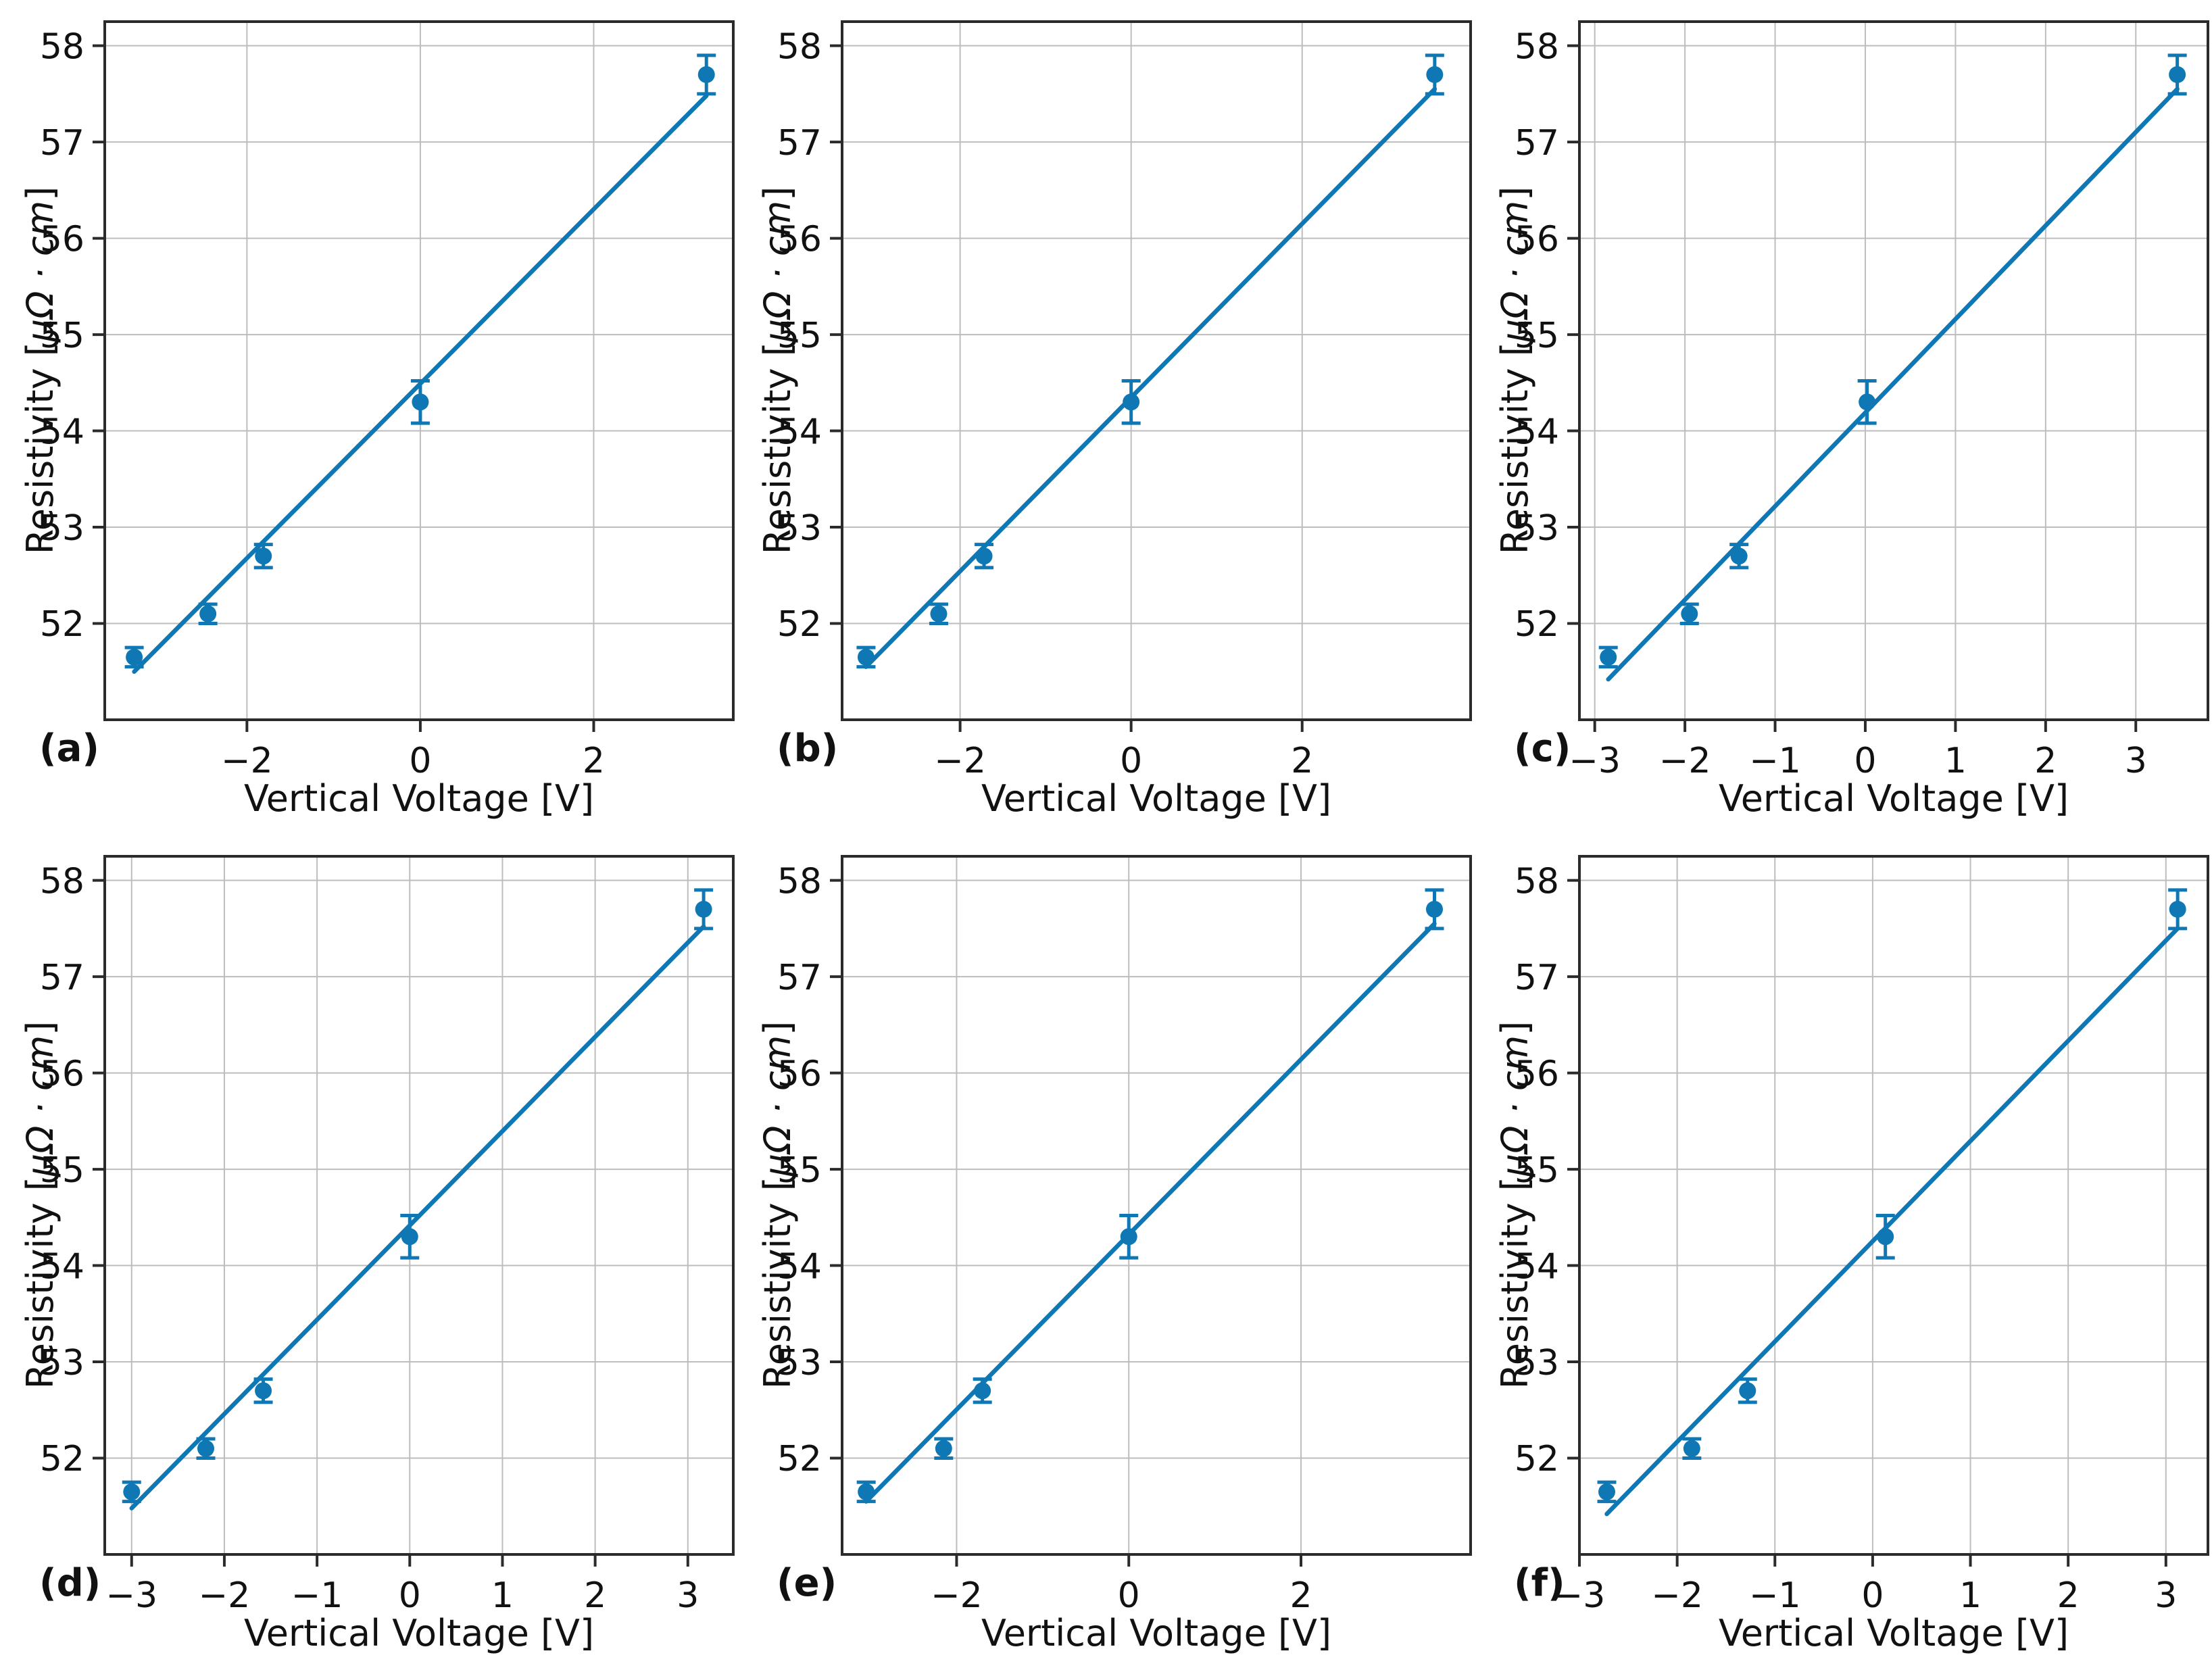  I want to click on y-axis-label-b: Resistivity [μΩ · cm], so click(777, 371).